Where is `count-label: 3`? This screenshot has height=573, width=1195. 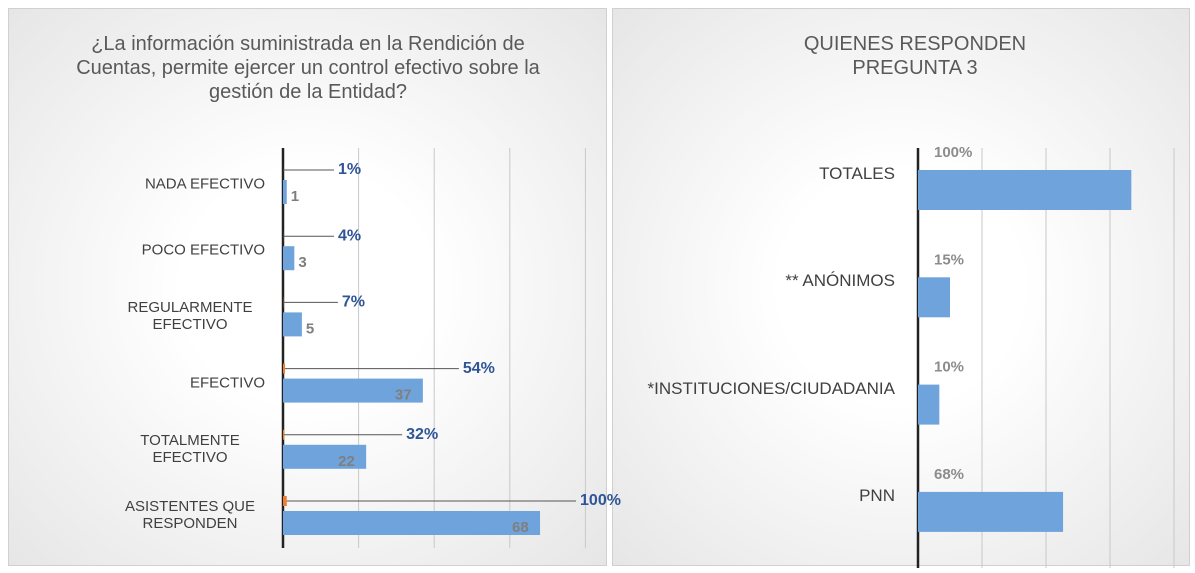 count-label: 3 is located at coordinates (302, 262).